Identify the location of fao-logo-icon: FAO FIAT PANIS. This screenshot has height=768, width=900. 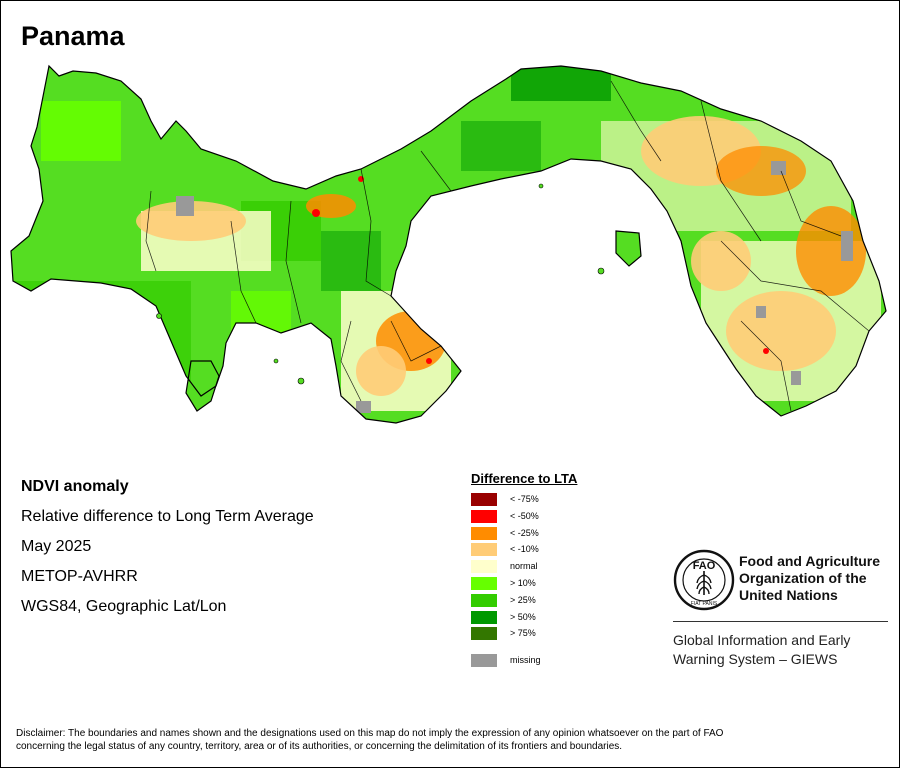
(704, 580).